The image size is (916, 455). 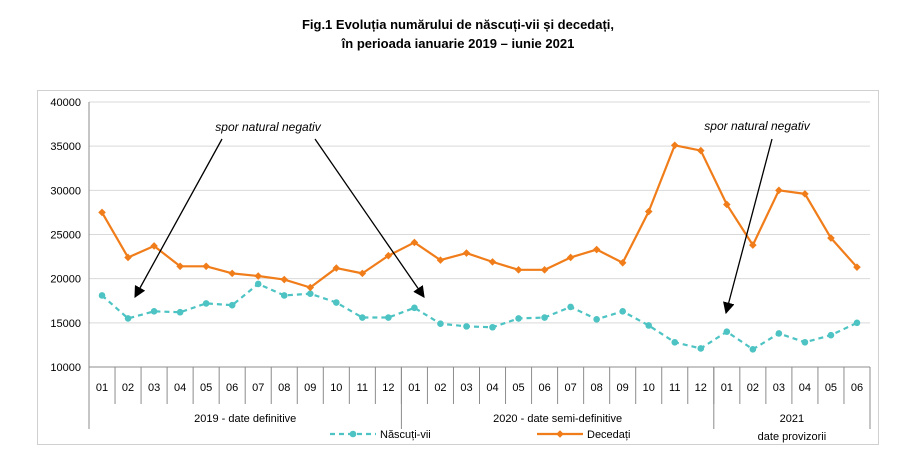 What do you see at coordinates (65, 147) in the screenshot?
I see `y-tick-label: 35000` at bounding box center [65, 147].